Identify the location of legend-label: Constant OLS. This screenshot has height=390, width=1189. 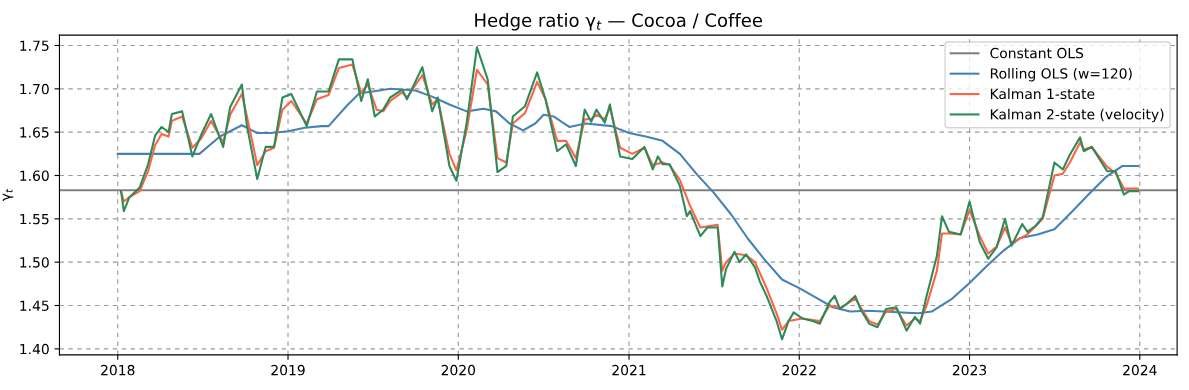
(1037, 53).